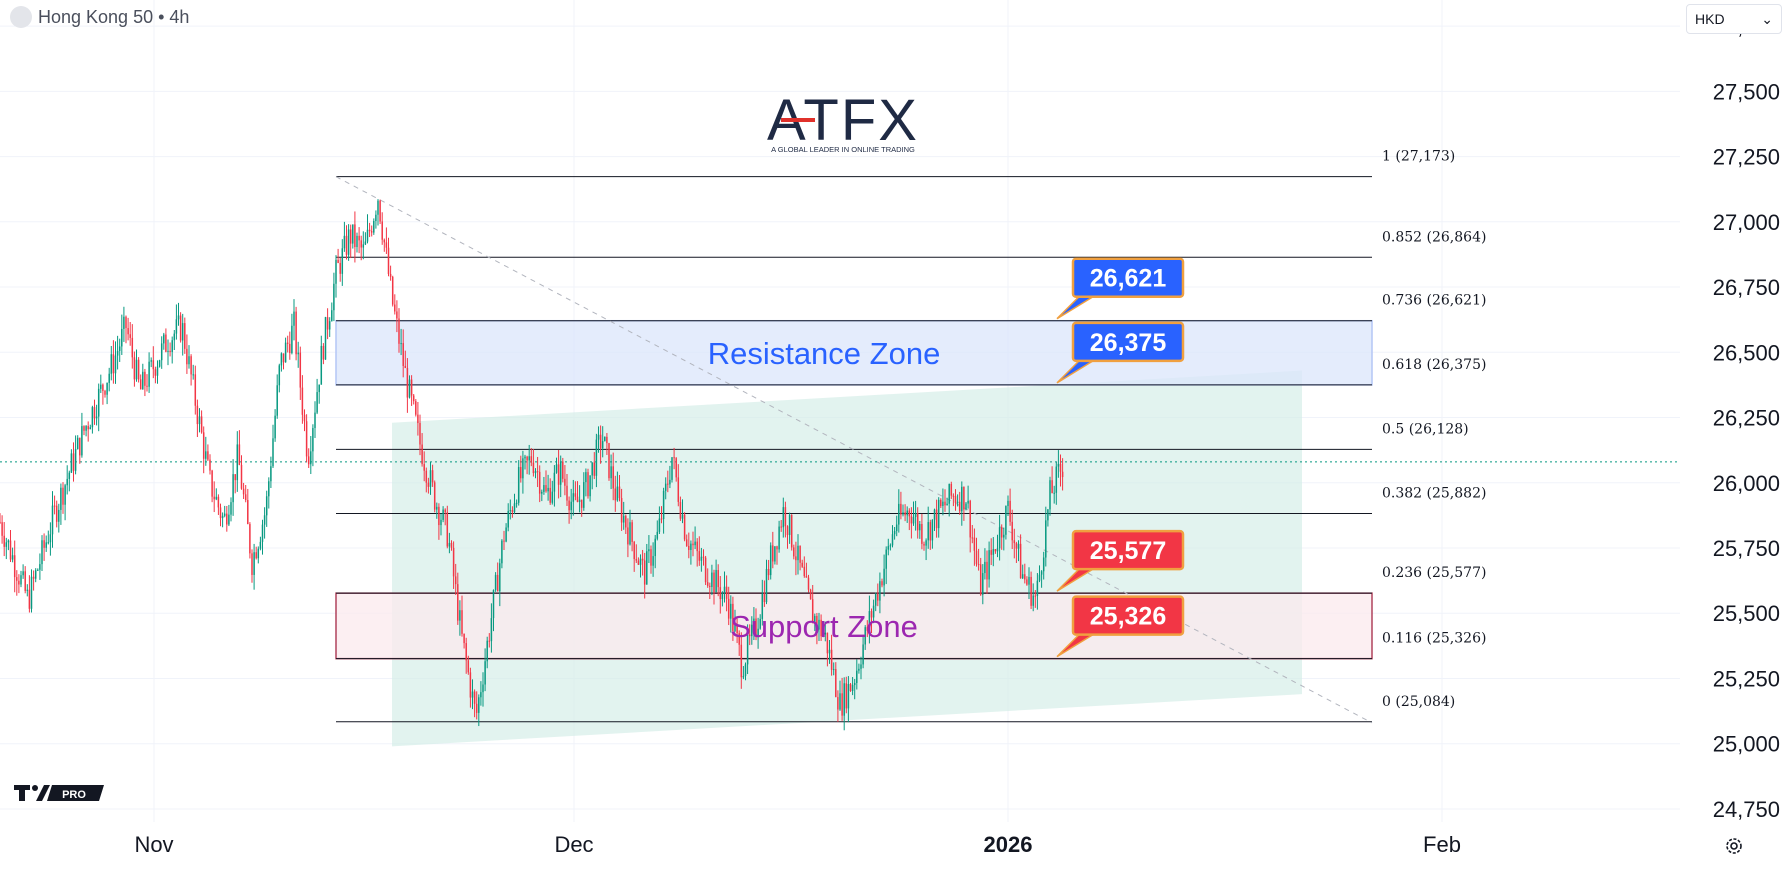  Describe the element at coordinates (1434, 494) in the screenshot. I see `fib-level-label: 0.382 (25,882)` at that location.